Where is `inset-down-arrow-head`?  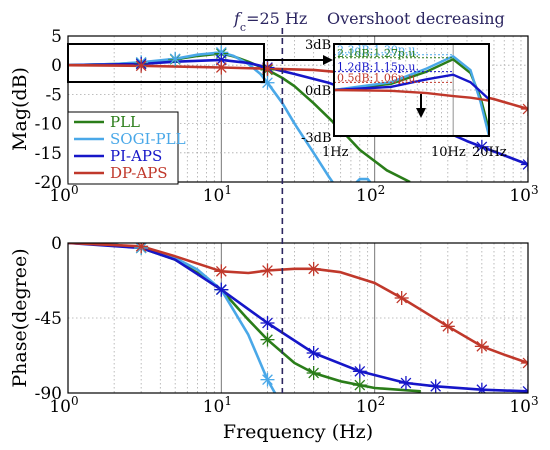
inset-down-arrow-head is located at coordinates (421, 113).